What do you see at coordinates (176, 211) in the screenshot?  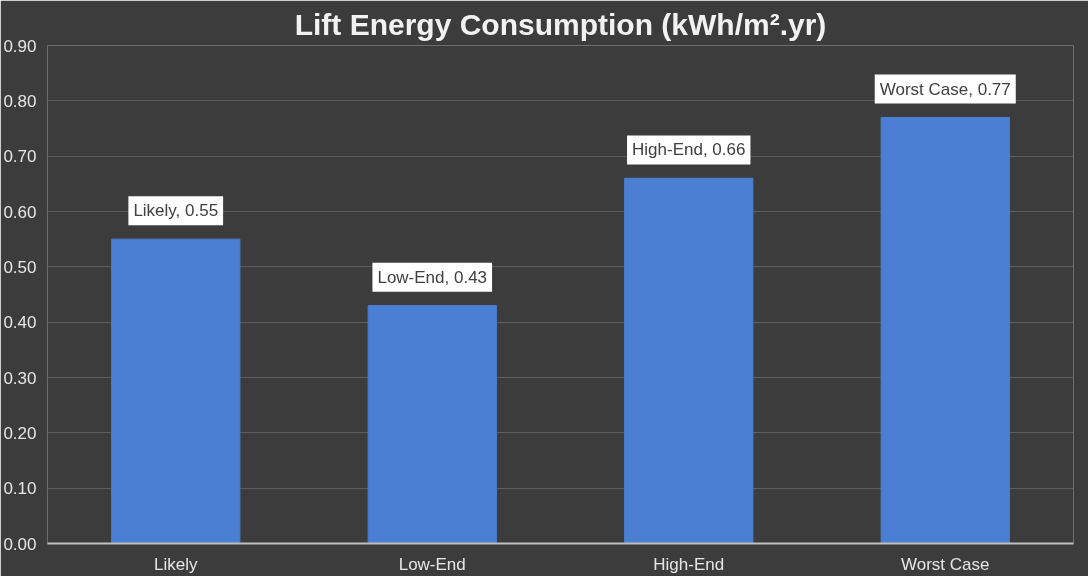 I see `data-label: Likely, 0.55` at bounding box center [176, 211].